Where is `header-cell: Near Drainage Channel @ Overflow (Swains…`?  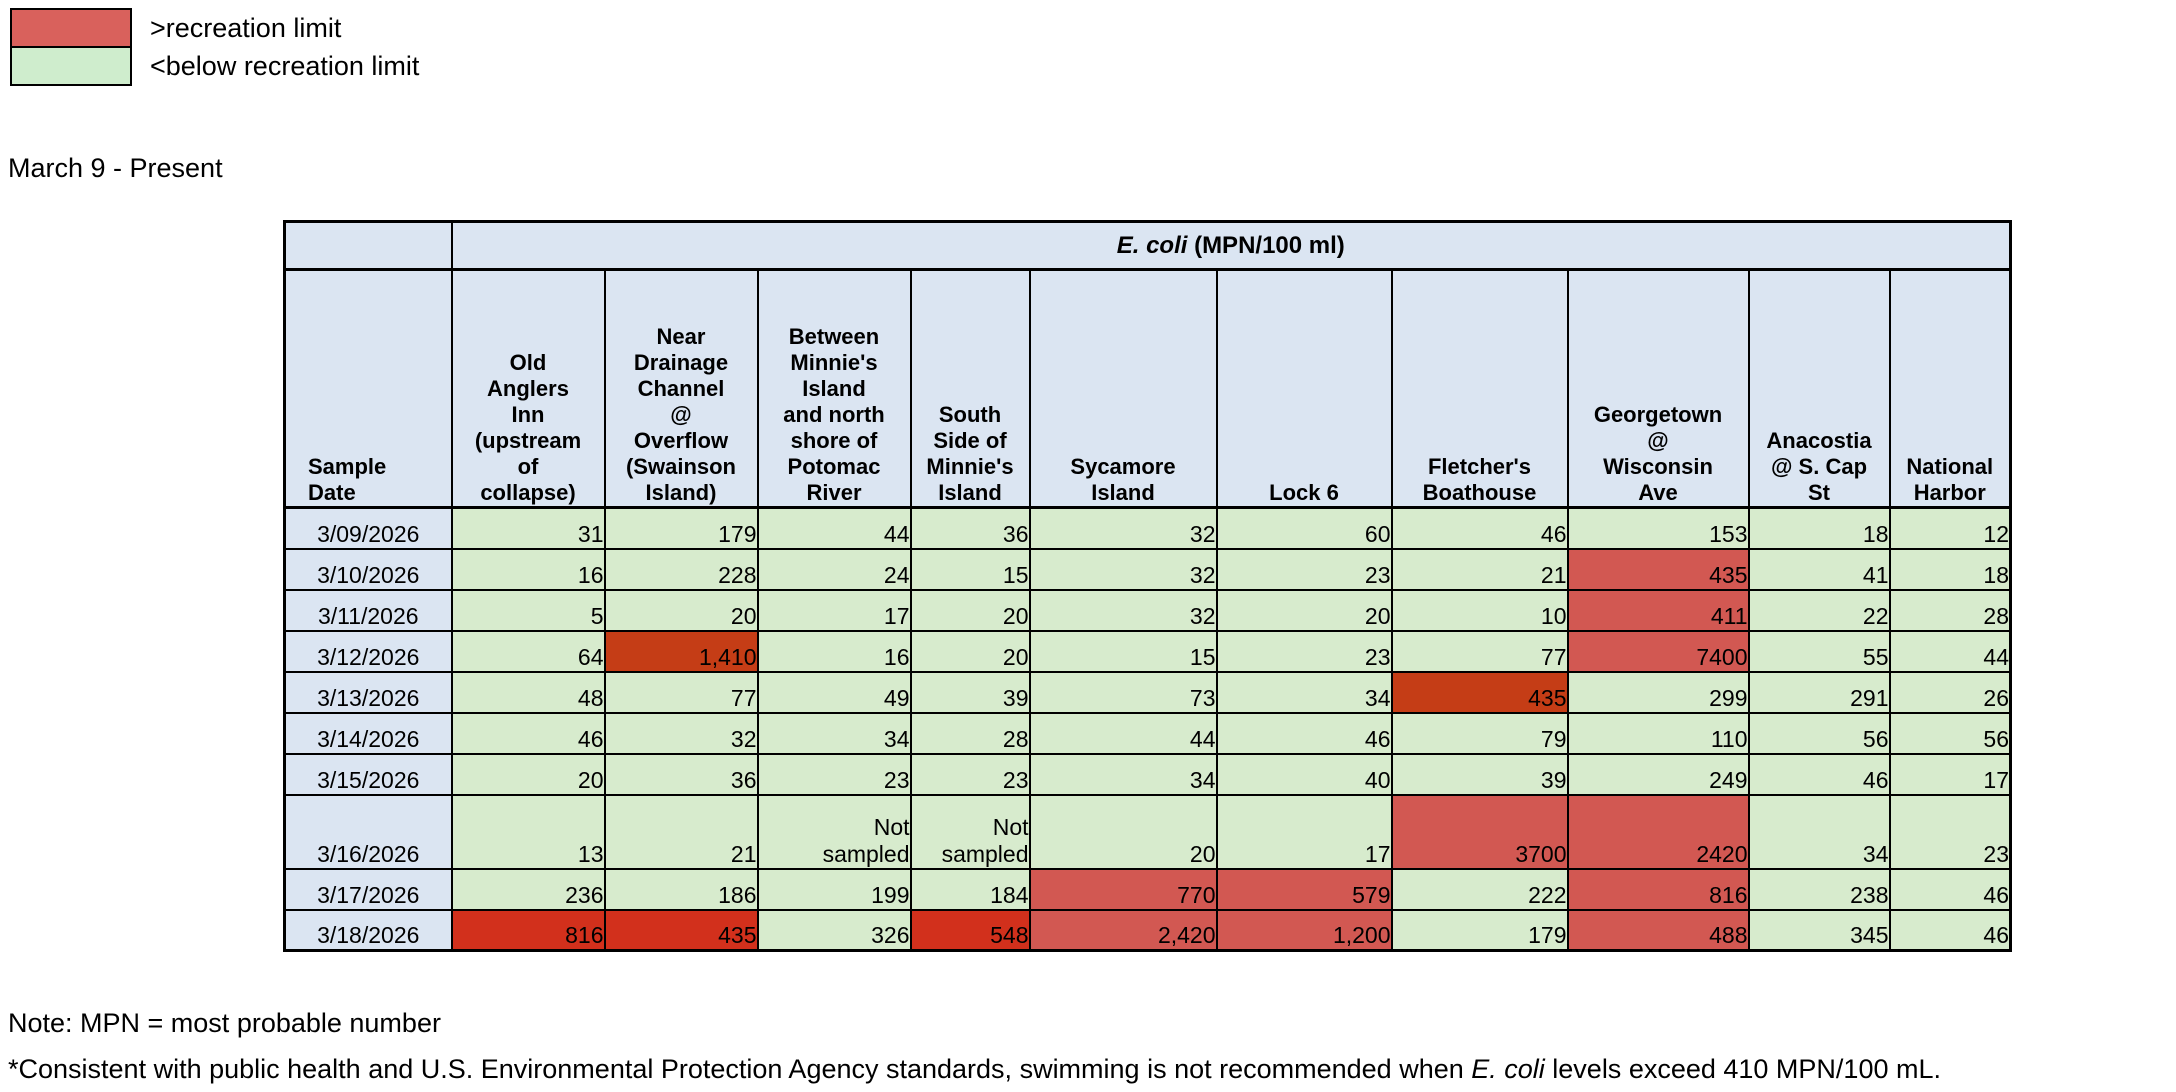
header-cell: Near Drainage Channel @ Overflow (Swains… is located at coordinates (681, 388).